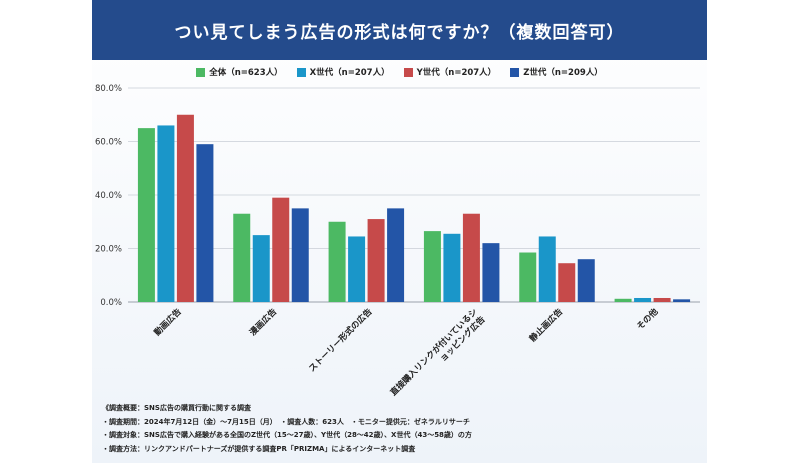 This screenshot has width=800, height=463. Describe the element at coordinates (563, 73) in the screenshot. I see `legend-label-z: Z世代（n=209人）` at that location.